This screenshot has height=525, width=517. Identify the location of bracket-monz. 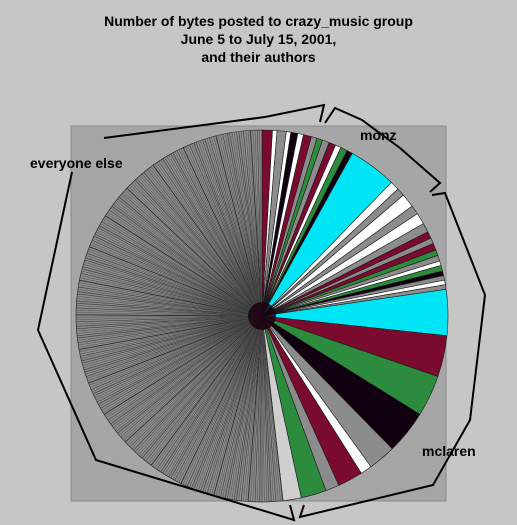
(383, 149).